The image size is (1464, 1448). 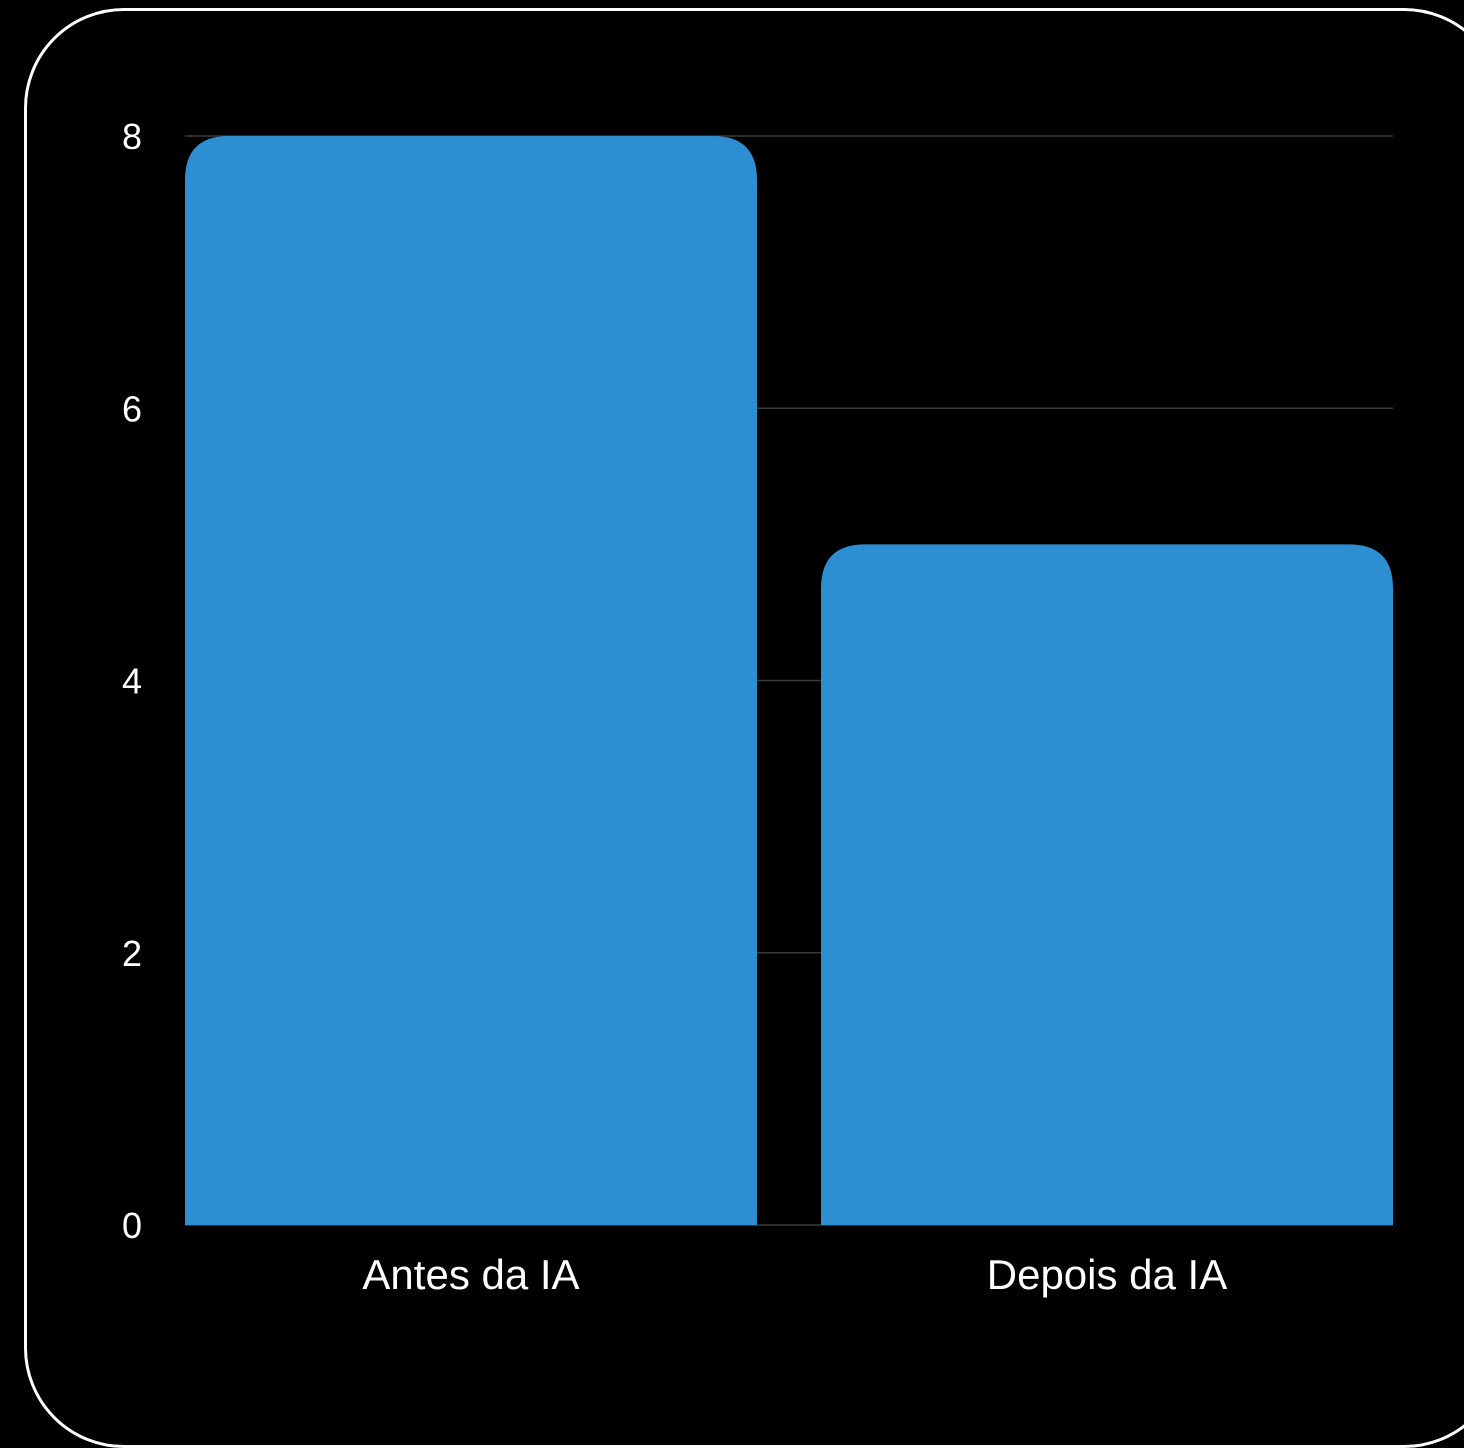 What do you see at coordinates (794, 1274) in the screenshot?
I see `x-axis-labels: Antes da IA Depois da IA` at bounding box center [794, 1274].